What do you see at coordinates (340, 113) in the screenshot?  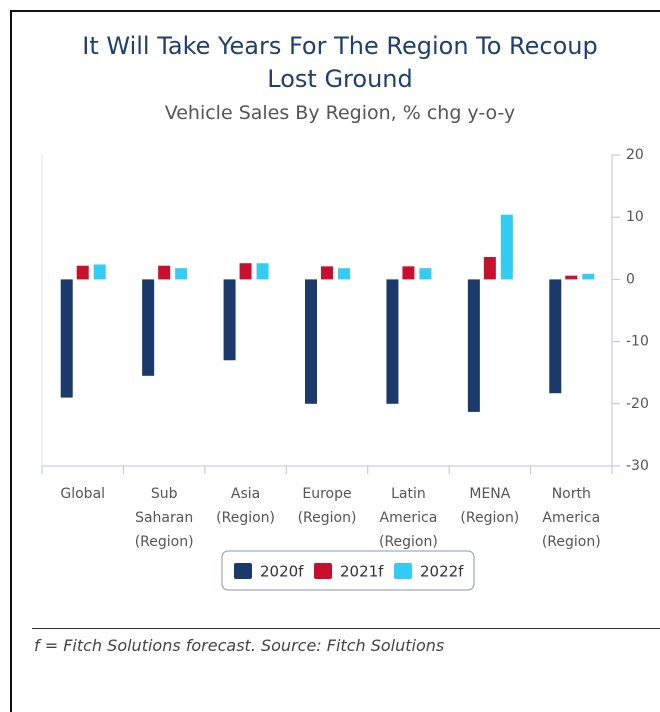 I see `chart-subtitle: Vehicle Sales By Region, % chg y-o-y` at bounding box center [340, 113].